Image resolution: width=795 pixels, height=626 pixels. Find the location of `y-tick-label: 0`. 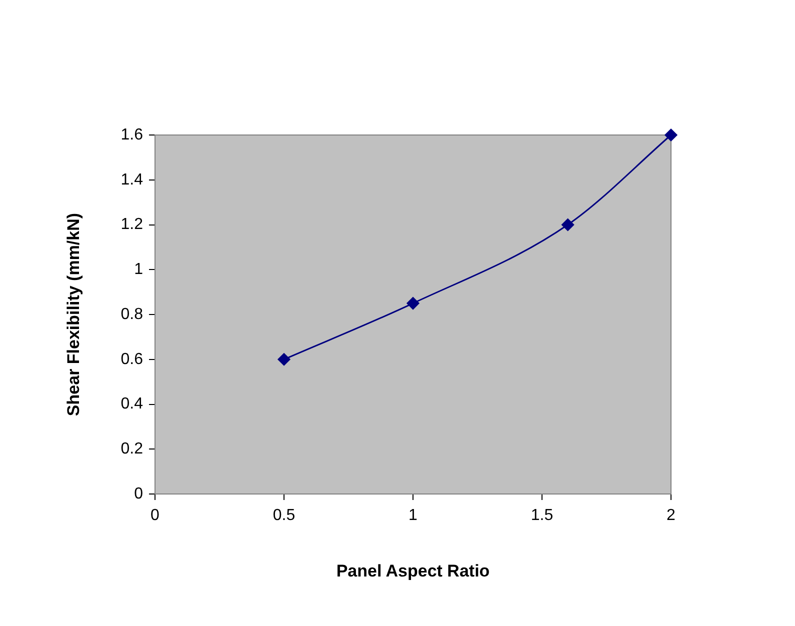

y-tick-label: 0 is located at coordinates (139, 493).